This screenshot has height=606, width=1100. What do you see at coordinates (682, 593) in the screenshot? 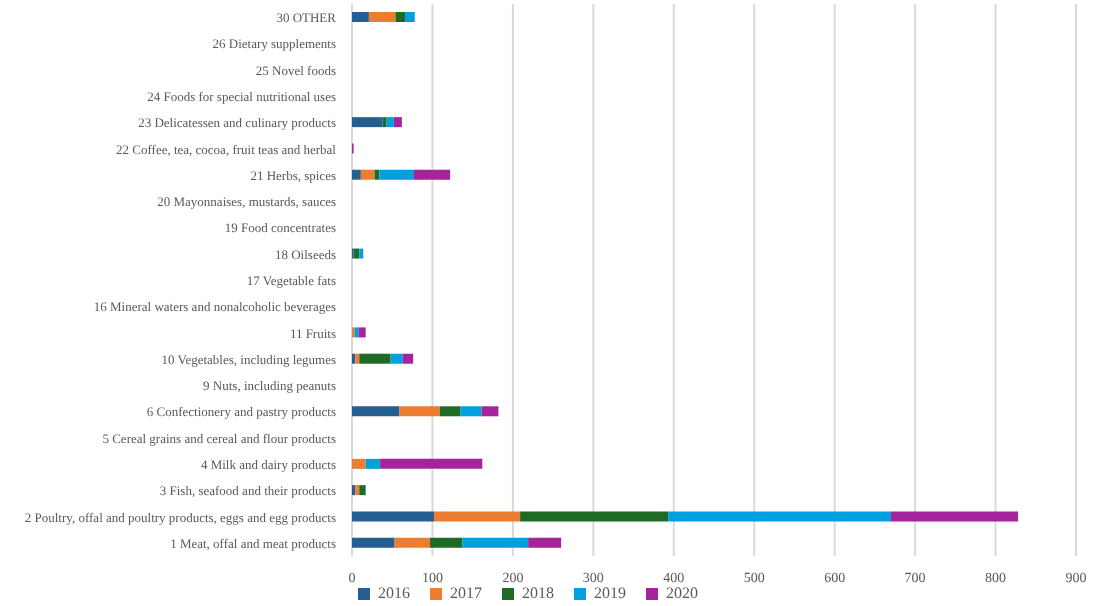
I see `legend-label: 2020` at bounding box center [682, 593].